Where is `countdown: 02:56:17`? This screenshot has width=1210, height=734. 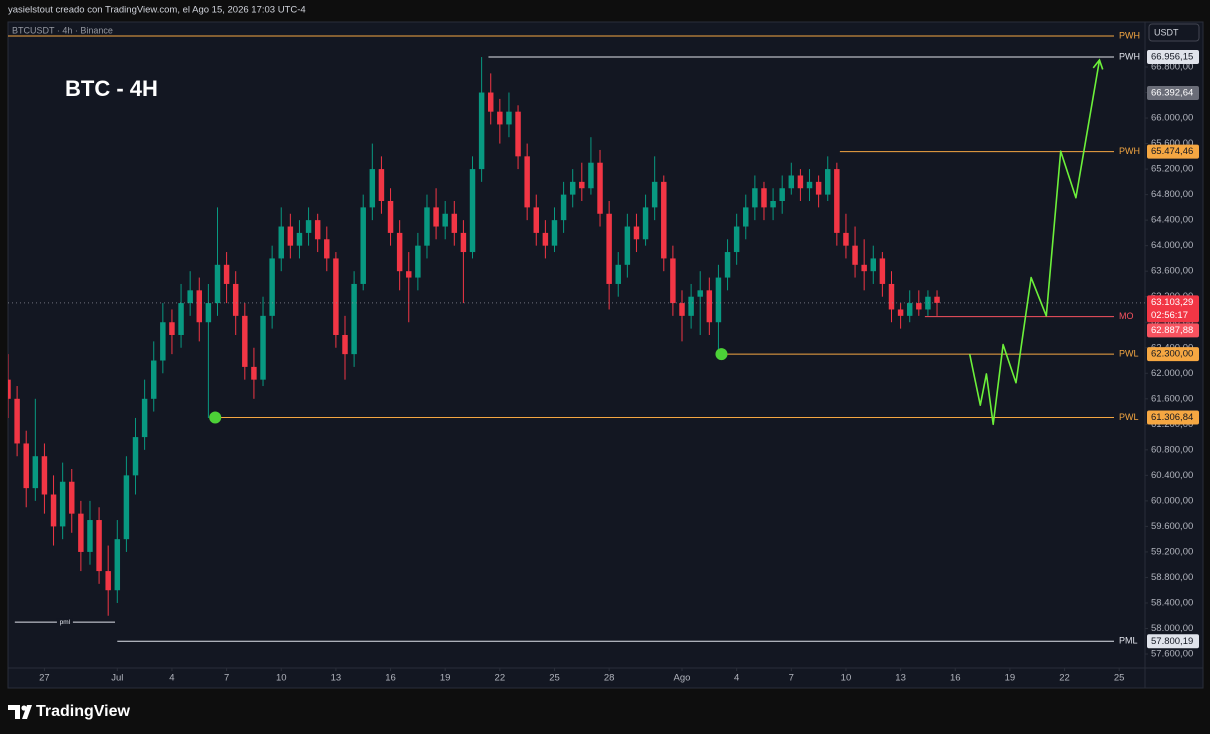
countdown: 02:56:17 is located at coordinates (1169, 315).